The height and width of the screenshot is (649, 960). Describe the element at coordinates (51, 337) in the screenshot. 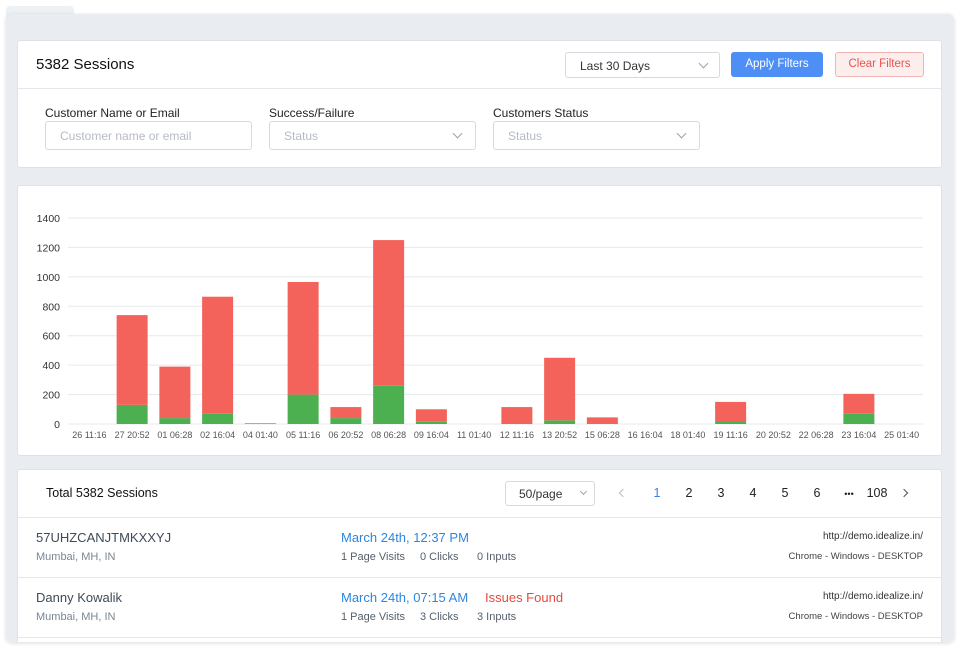

I see `y-tick-label: 600` at that location.